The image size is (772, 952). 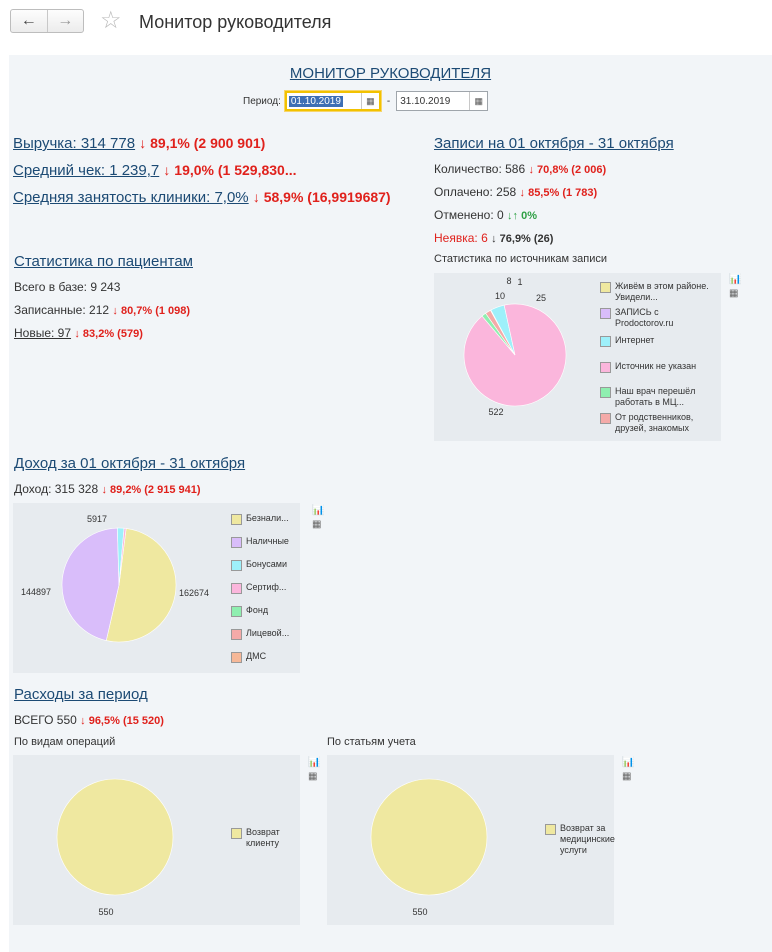 I want to click on income-pie: 162674 144897 5917, so click(x=115, y=578).